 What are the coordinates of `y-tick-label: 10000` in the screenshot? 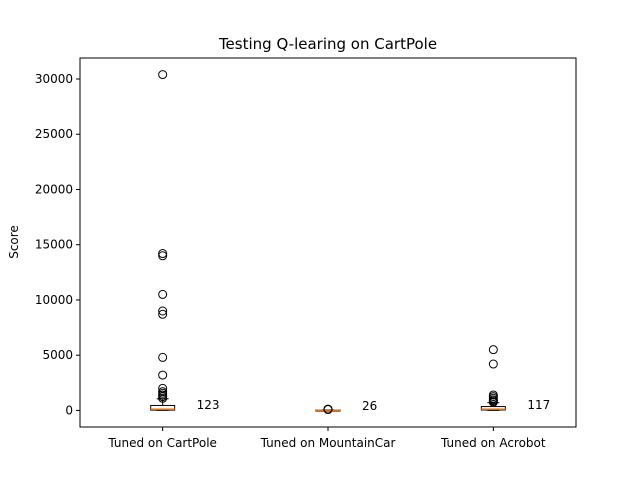 It's located at (54, 300).